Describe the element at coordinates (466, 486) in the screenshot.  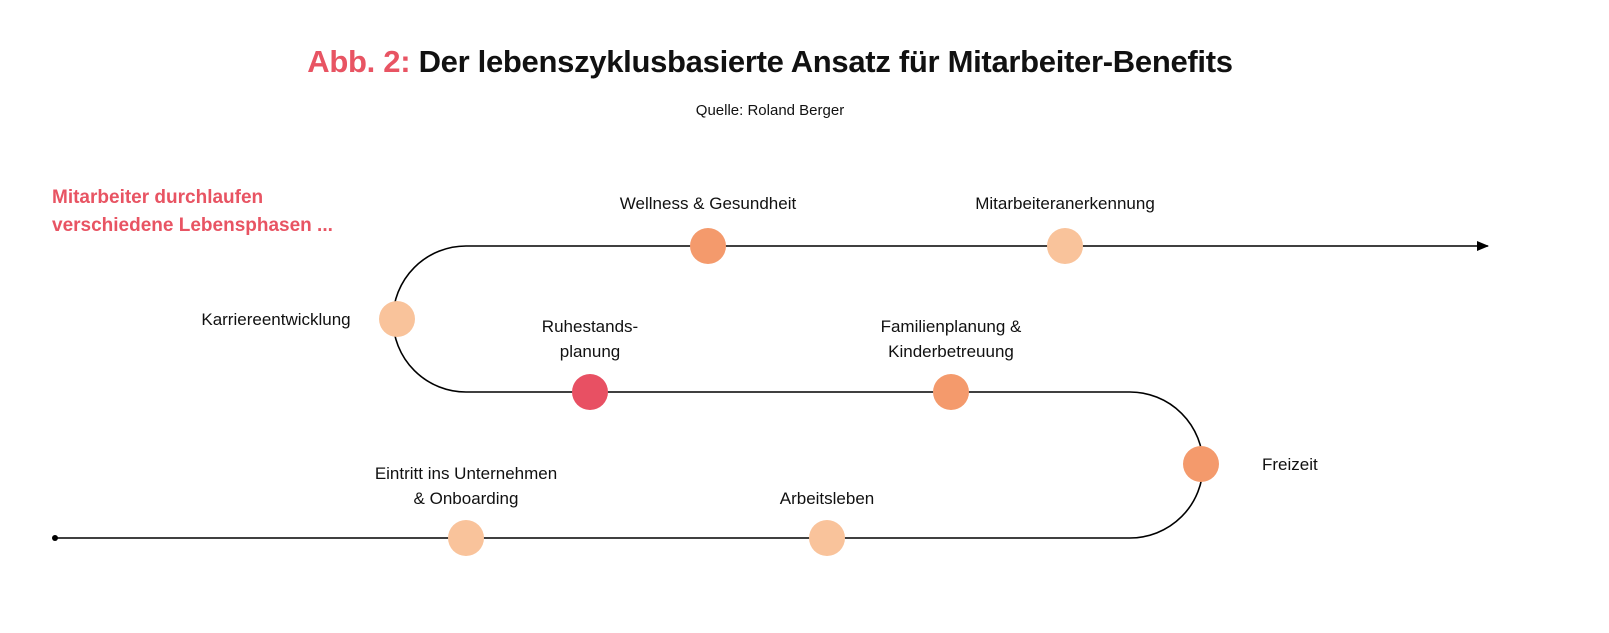
I see `stage-label: Eintritt ins Unternehmen & Onboarding` at that location.